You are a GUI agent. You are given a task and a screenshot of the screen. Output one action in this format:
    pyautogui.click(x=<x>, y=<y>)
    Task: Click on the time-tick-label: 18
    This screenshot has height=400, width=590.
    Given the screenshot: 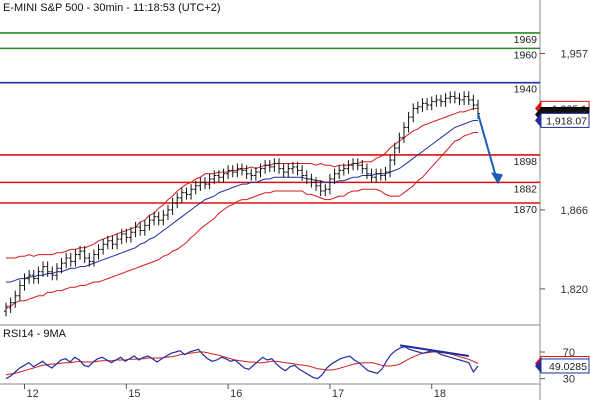 What is the action you would take?
    pyautogui.click(x=440, y=394)
    